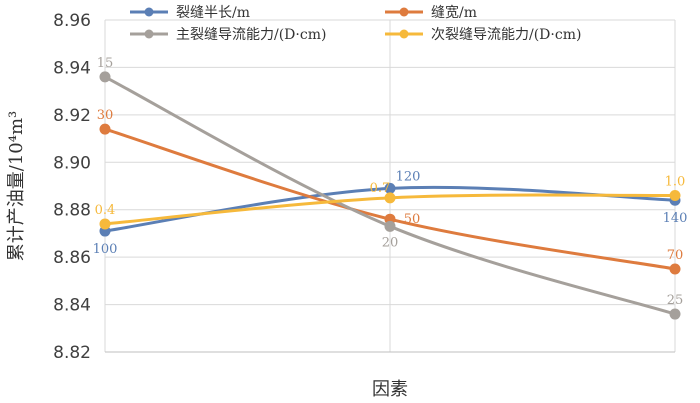 The height and width of the screenshot is (403, 700). What do you see at coordinates (454, 12) in the screenshot?
I see `legend-label: 缝宽/m` at bounding box center [454, 12].